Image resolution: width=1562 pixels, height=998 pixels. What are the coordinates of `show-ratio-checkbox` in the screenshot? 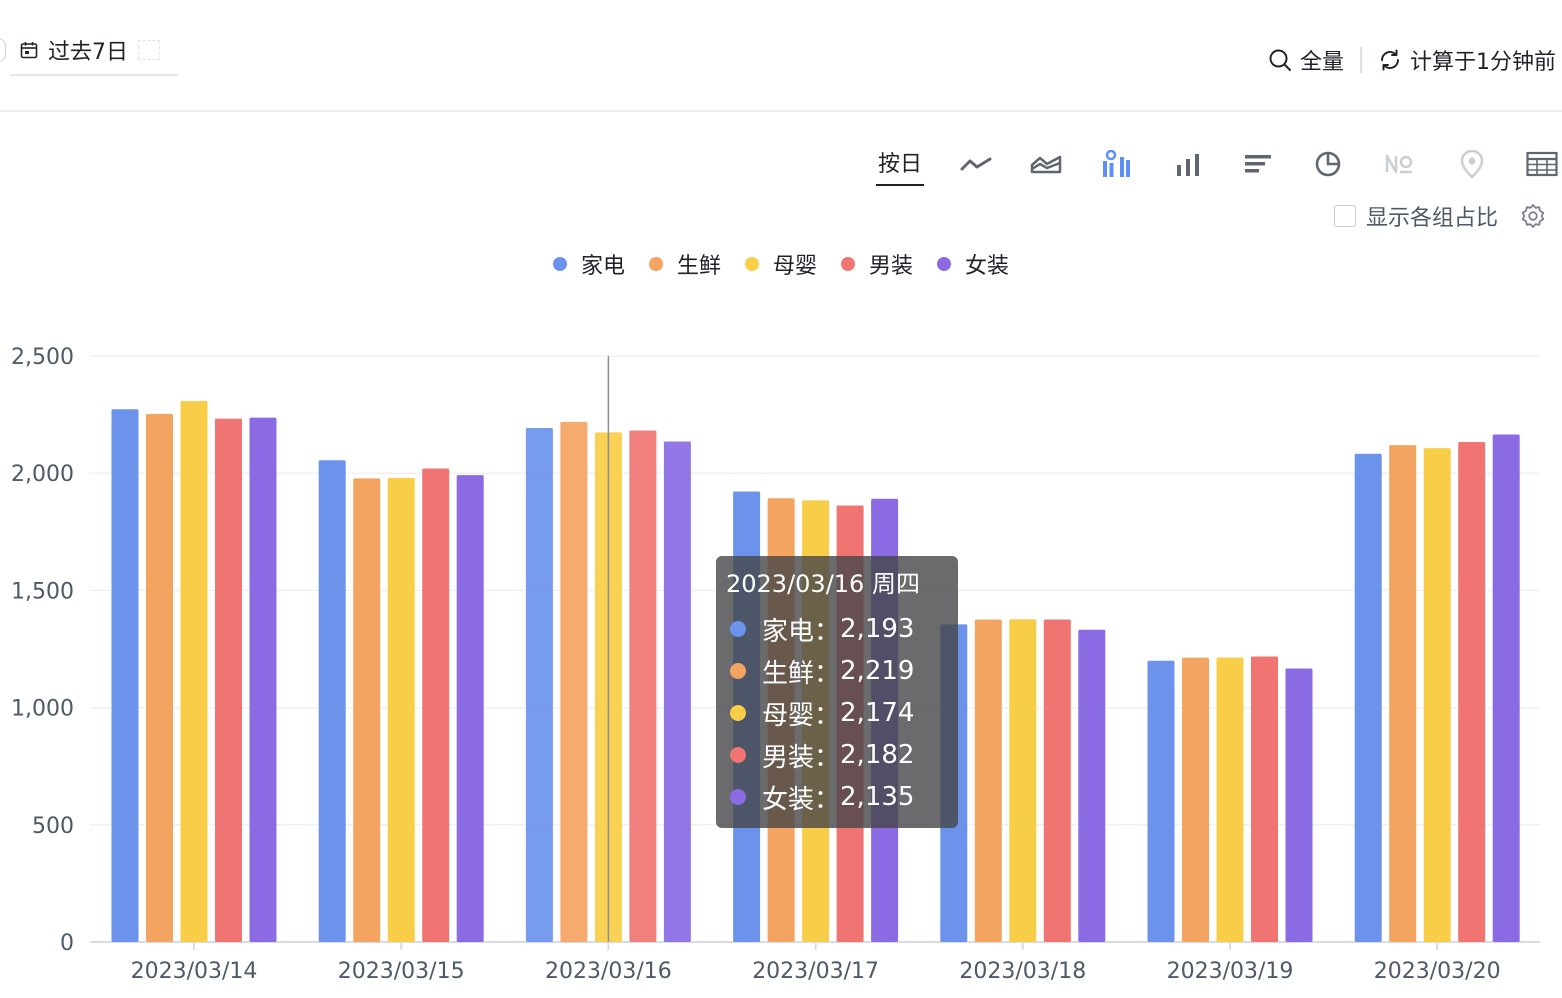 It's located at (1345, 216).